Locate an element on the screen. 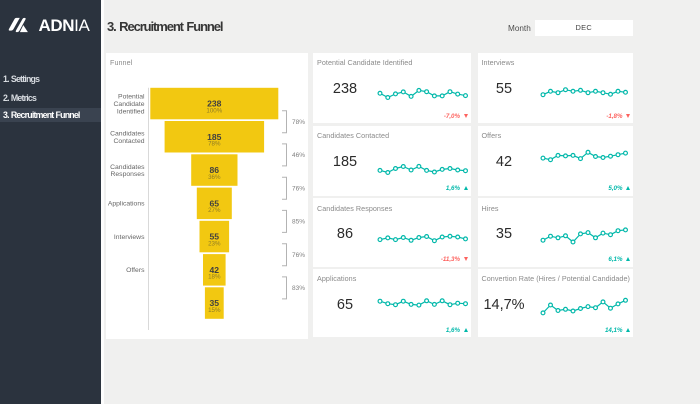 This screenshot has height=404, width=700. svg-text: 238 is located at coordinates (214, 103).